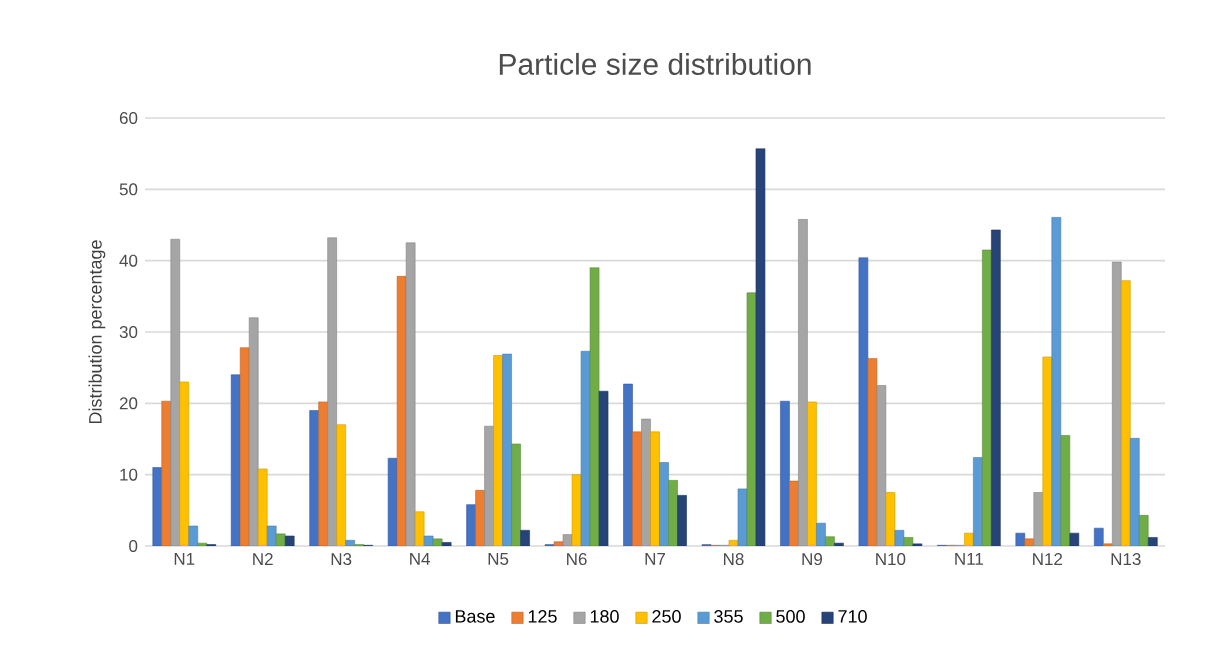  Describe the element at coordinates (263, 559) in the screenshot. I see `x-tick-label: N2` at that location.